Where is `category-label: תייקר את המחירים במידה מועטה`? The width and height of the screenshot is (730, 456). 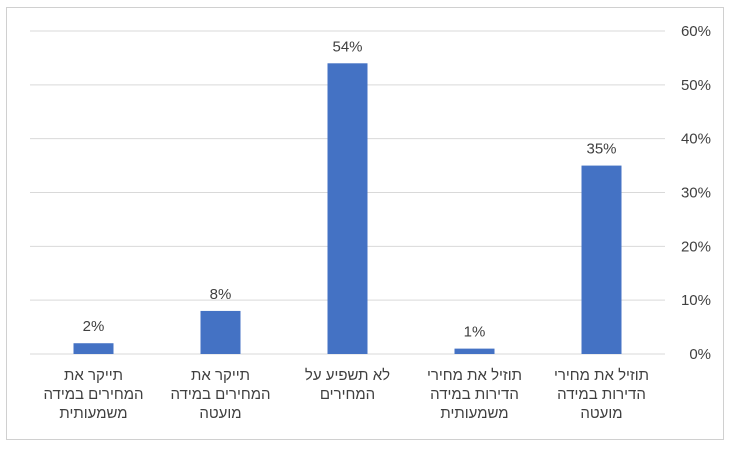 category-label: תייקר את המחירים במידה מועטה is located at coordinates (220, 394).